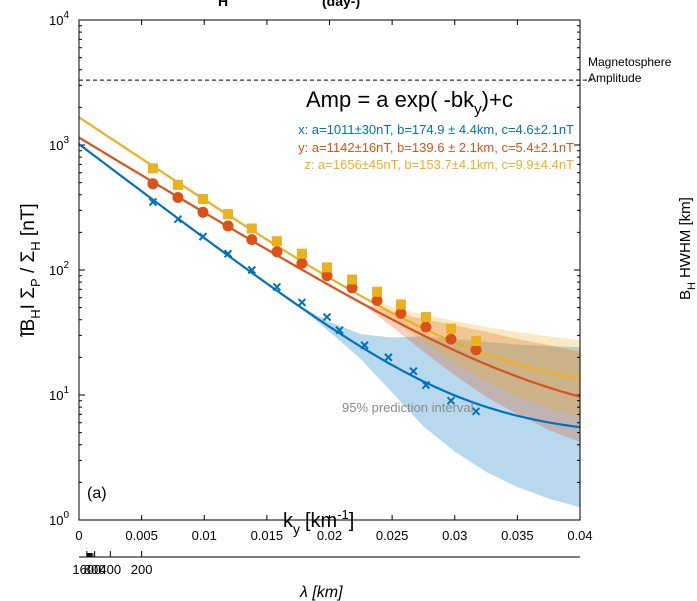 This screenshot has height=601, width=697. What do you see at coordinates (95, 569) in the screenshot?
I see `lambda-tick-label: 800` at bounding box center [95, 569].